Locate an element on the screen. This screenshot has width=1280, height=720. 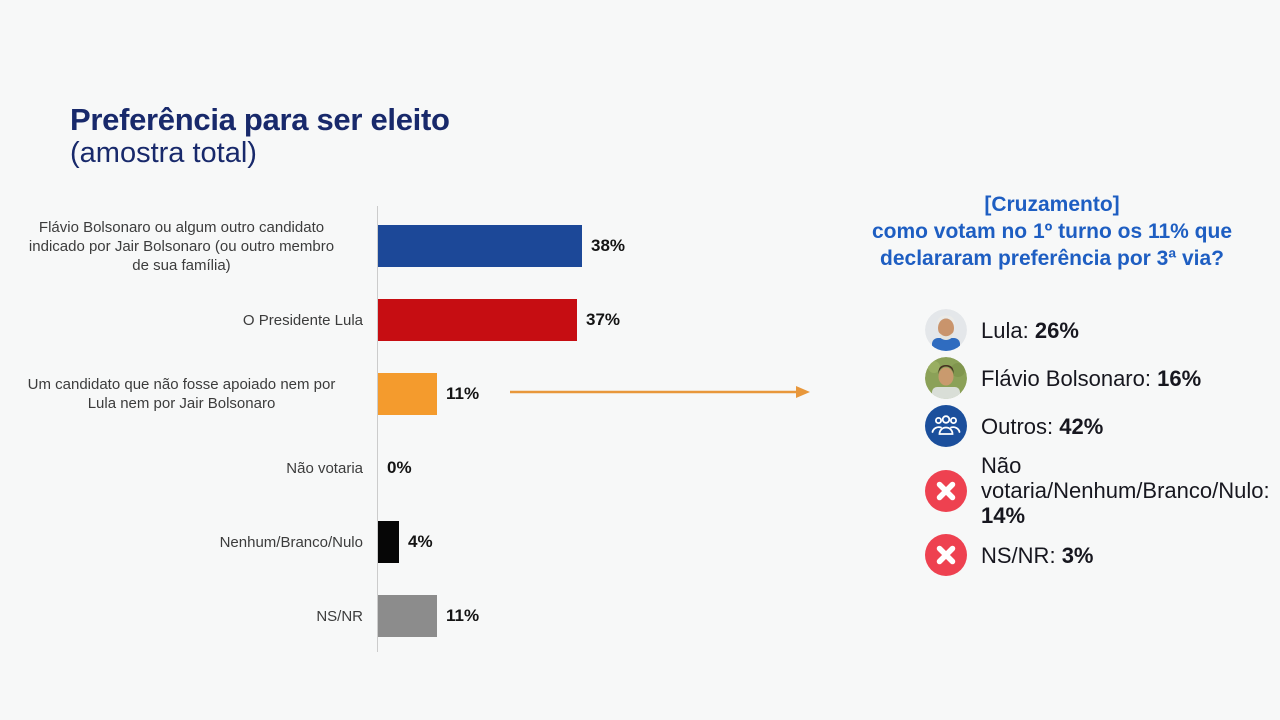
cross-item-text: NS/NR: 3% is located at coordinates (1113, 555).